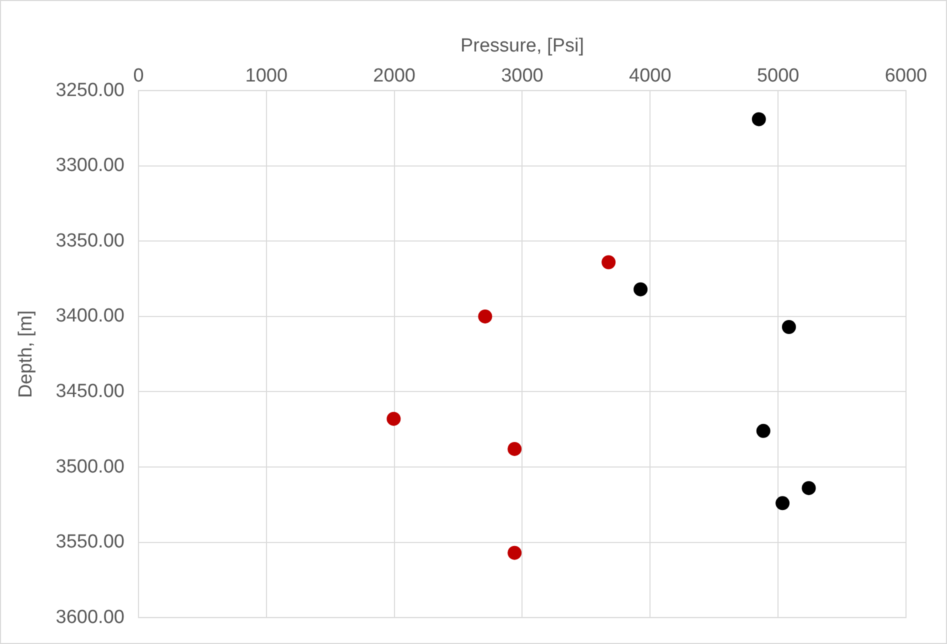 This screenshot has height=644, width=947. Describe the element at coordinates (522, 46) in the screenshot. I see `x-axis-title: Pressure, [Psi]` at that location.